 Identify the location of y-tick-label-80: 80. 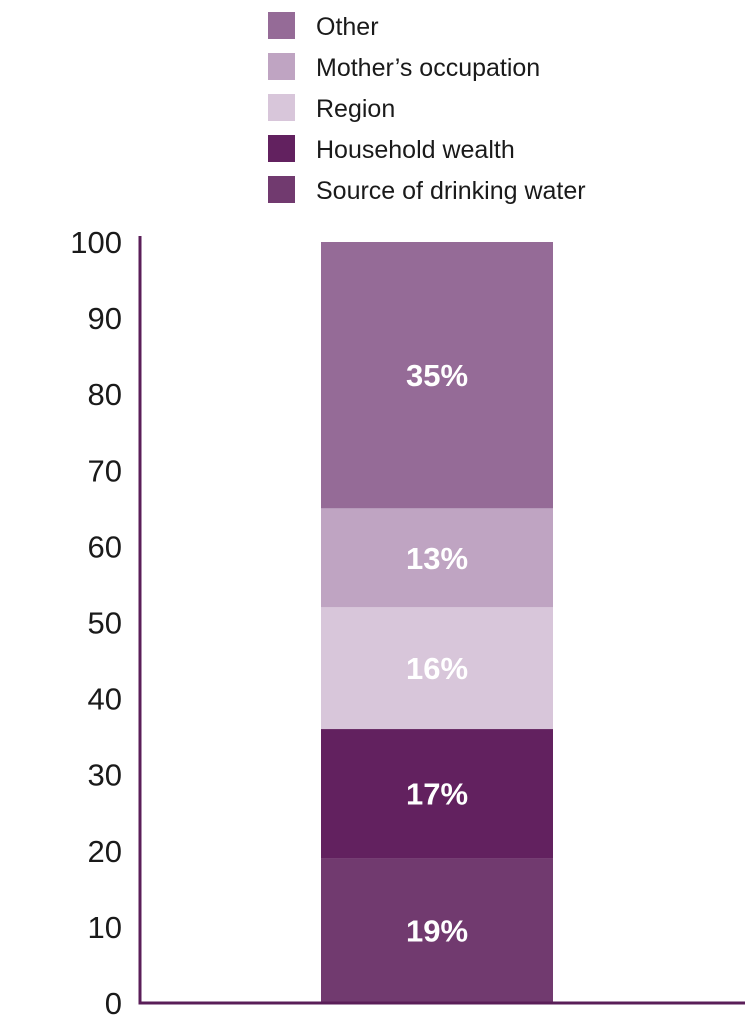
(105, 394).